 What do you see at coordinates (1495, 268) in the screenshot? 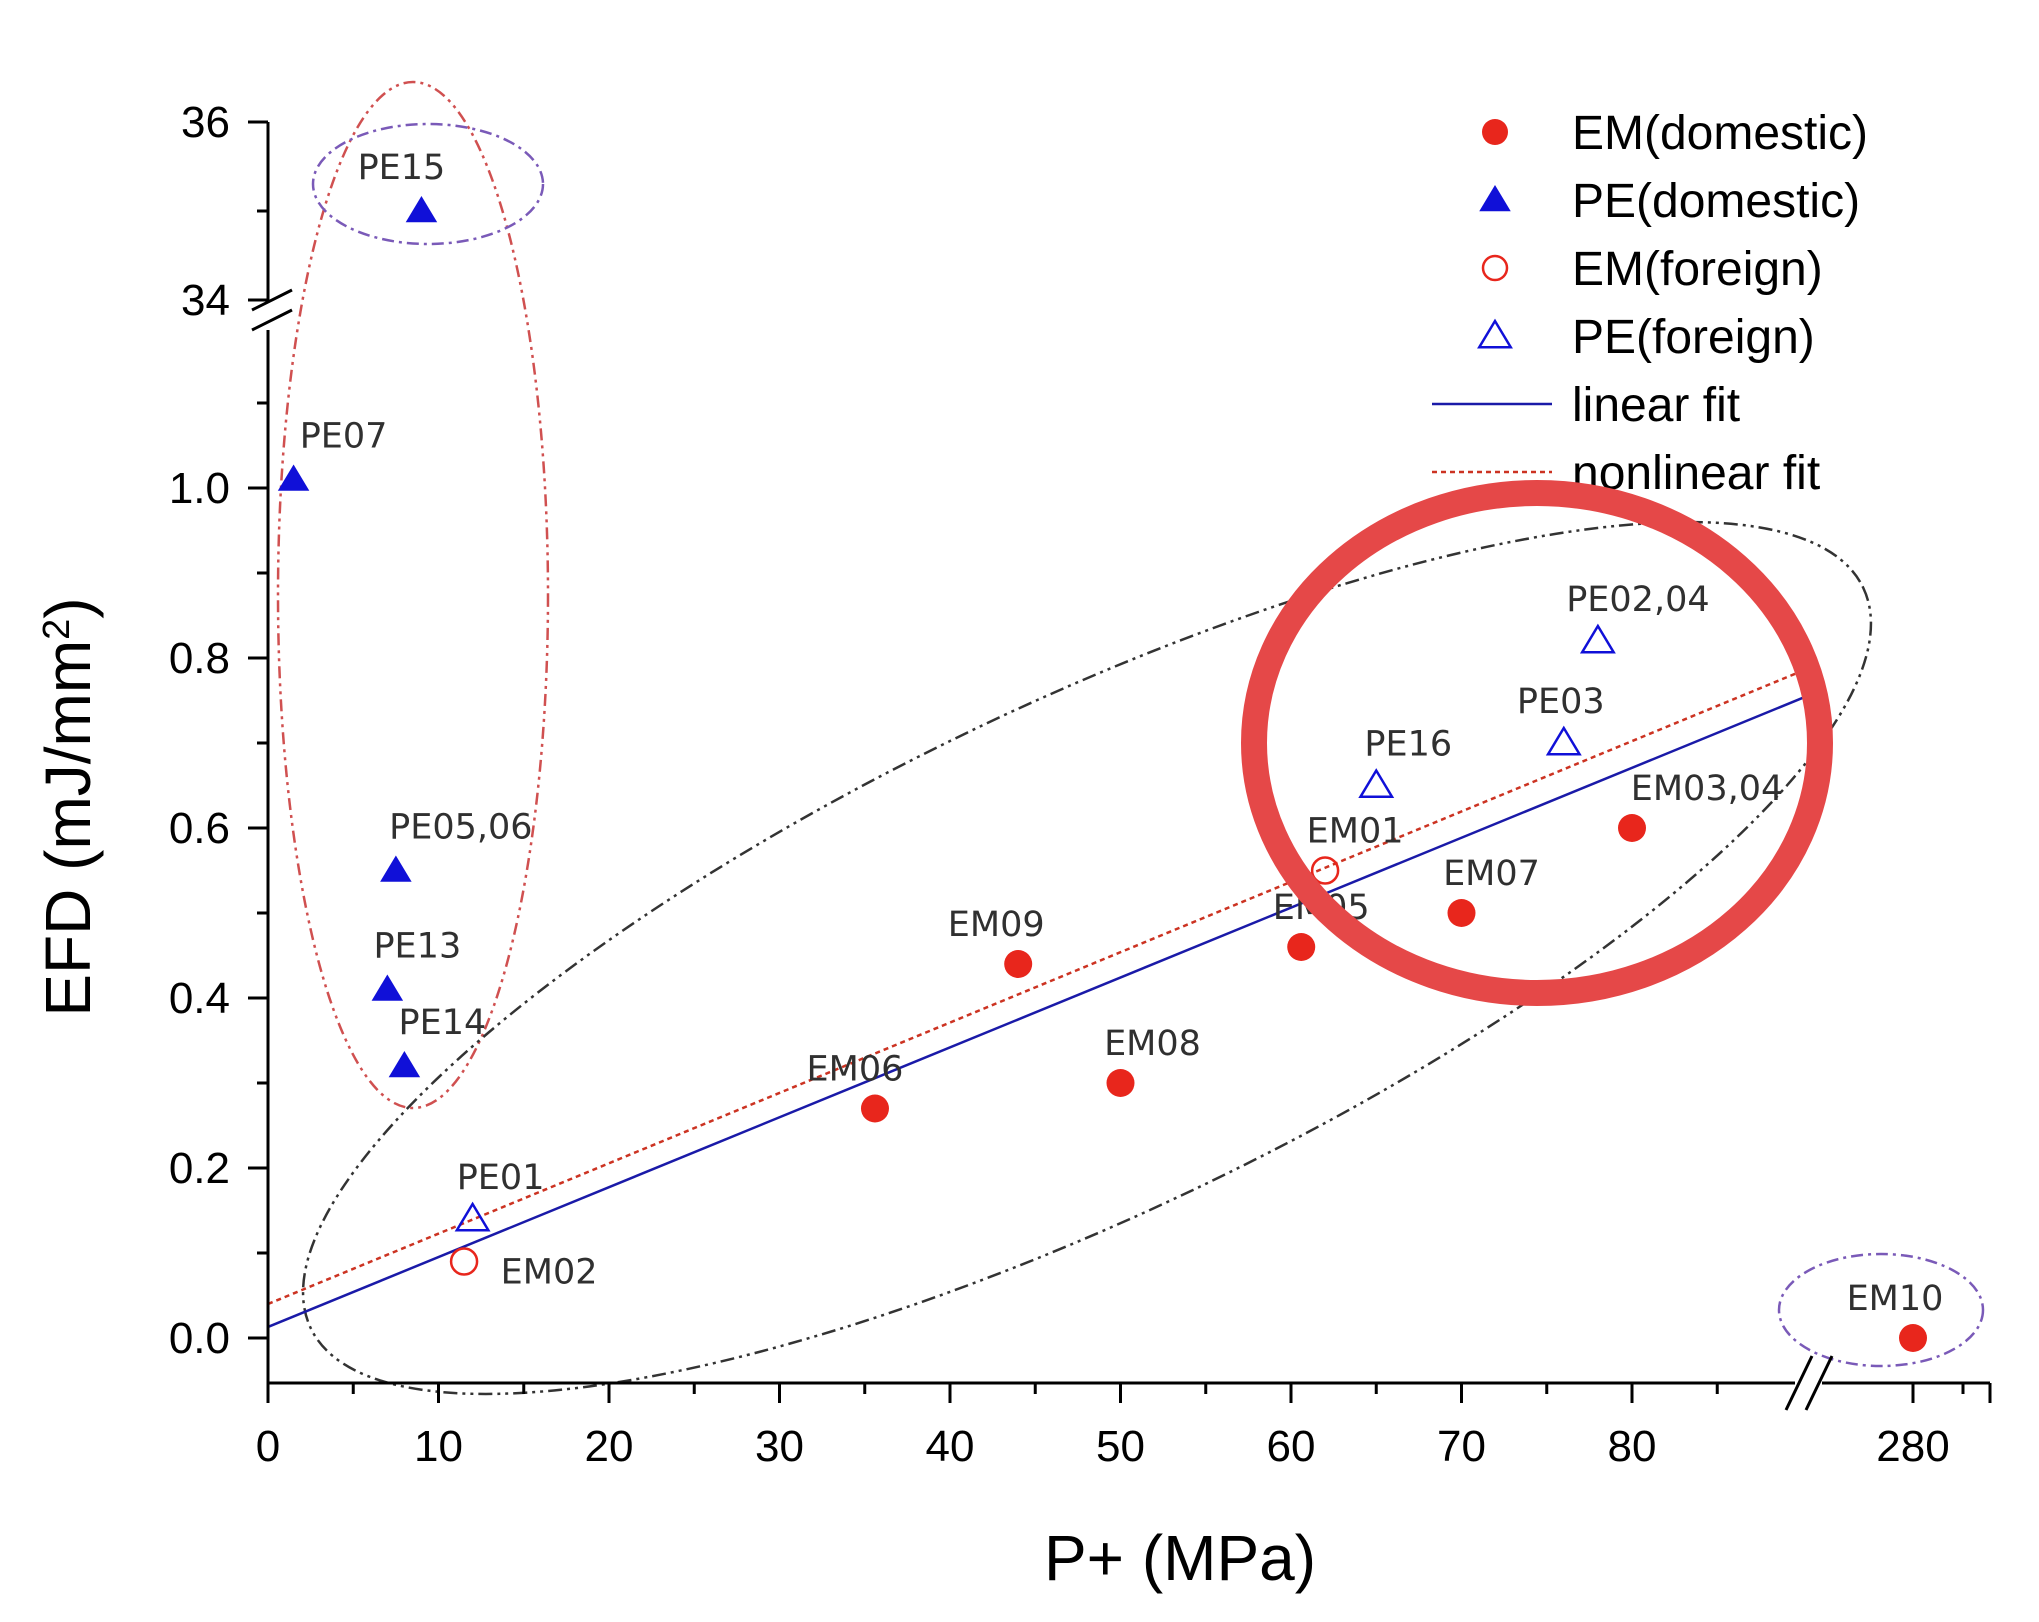
I see `legend-swatch-em-foreign` at bounding box center [1495, 268].